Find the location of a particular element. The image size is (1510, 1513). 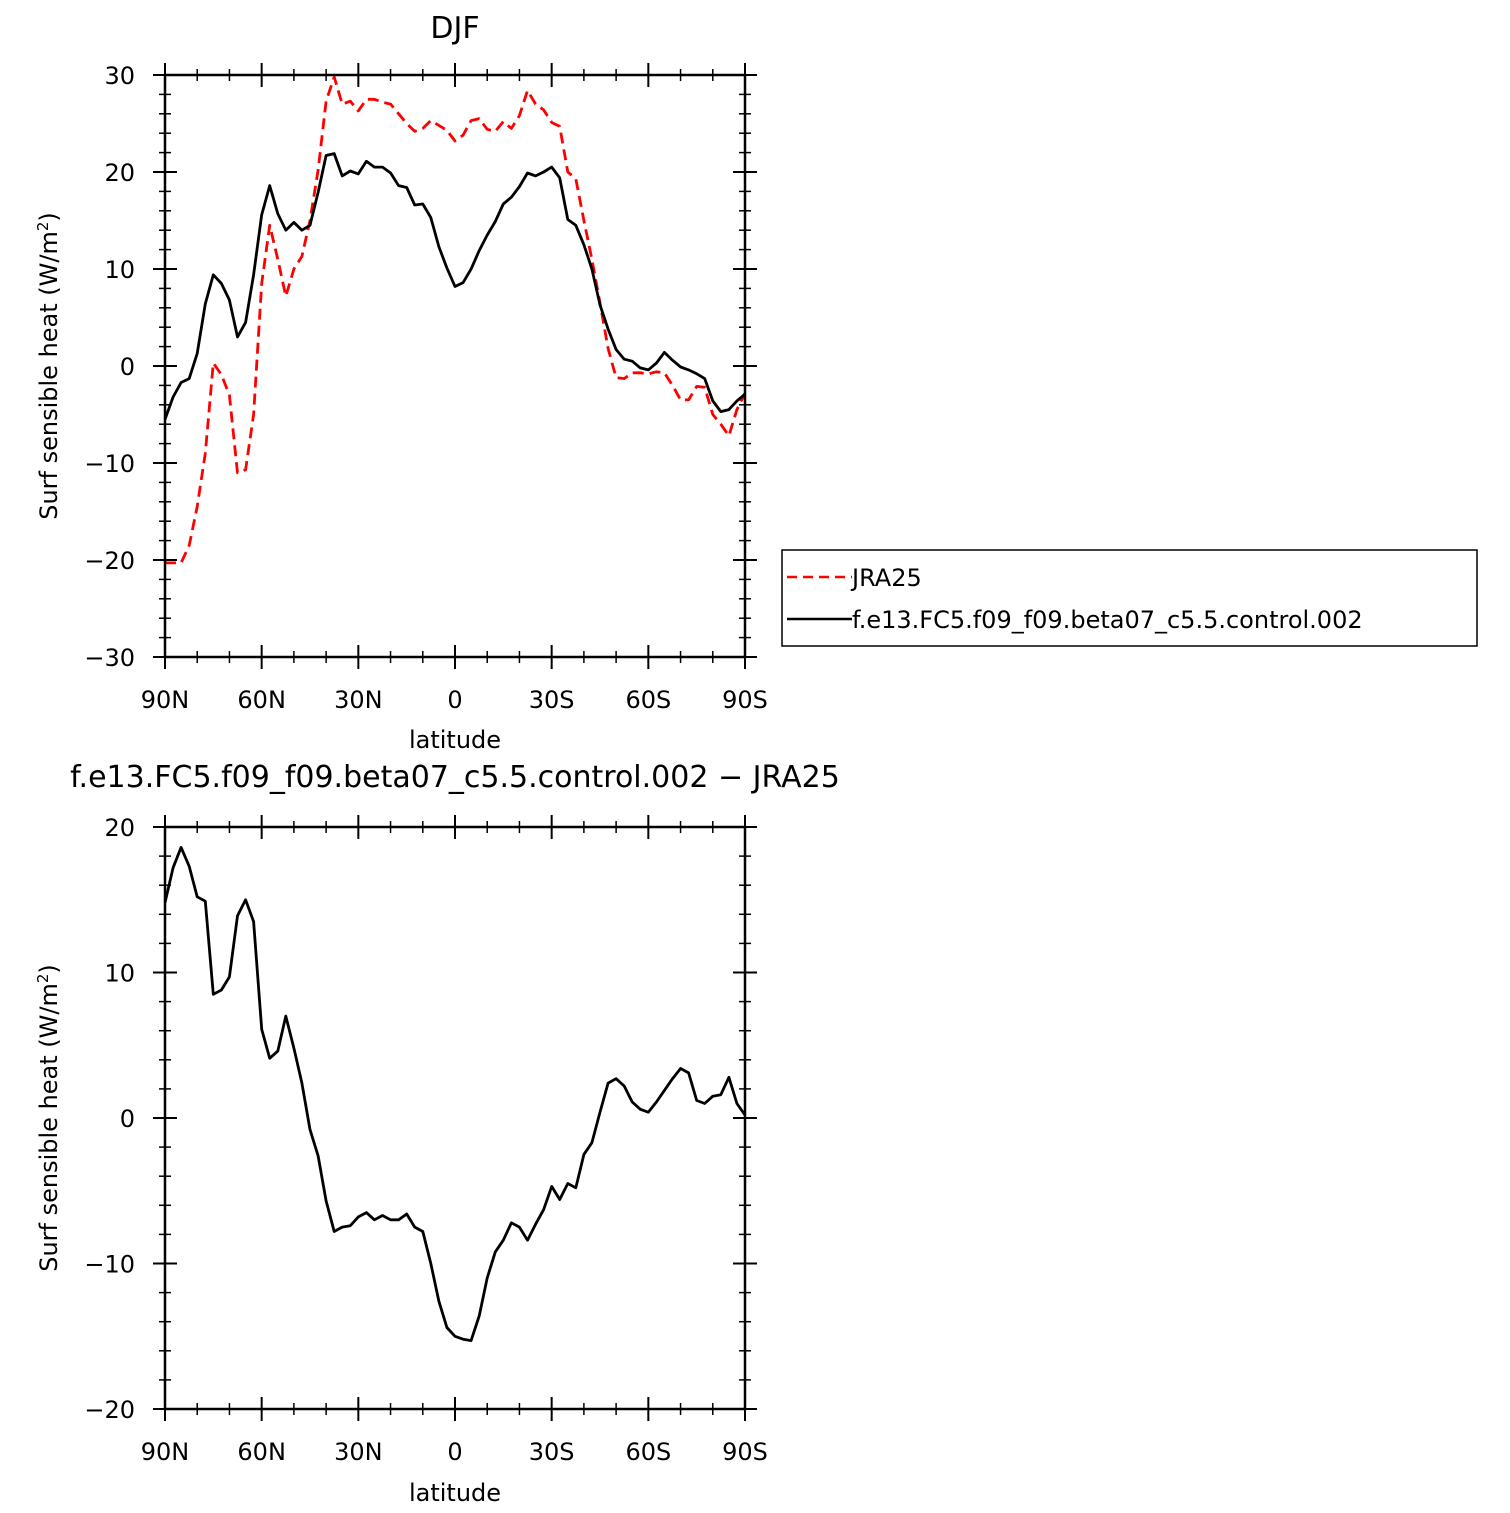

top-y-axis-label: Surf sensible heat (W/m2) is located at coordinates (48, 366).